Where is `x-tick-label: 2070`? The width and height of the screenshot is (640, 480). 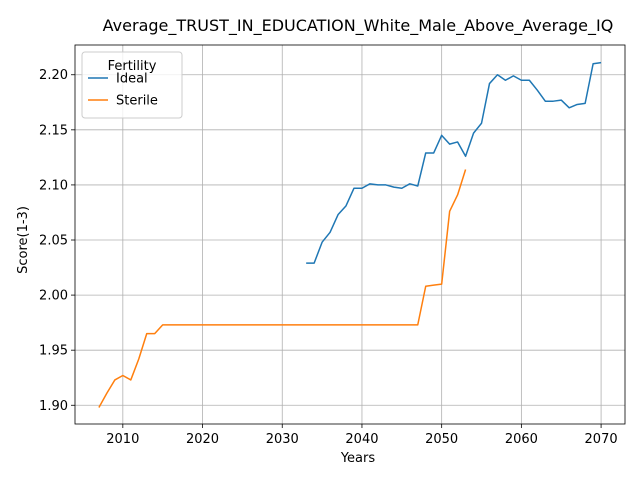 x-tick-label: 2070 is located at coordinates (601, 439).